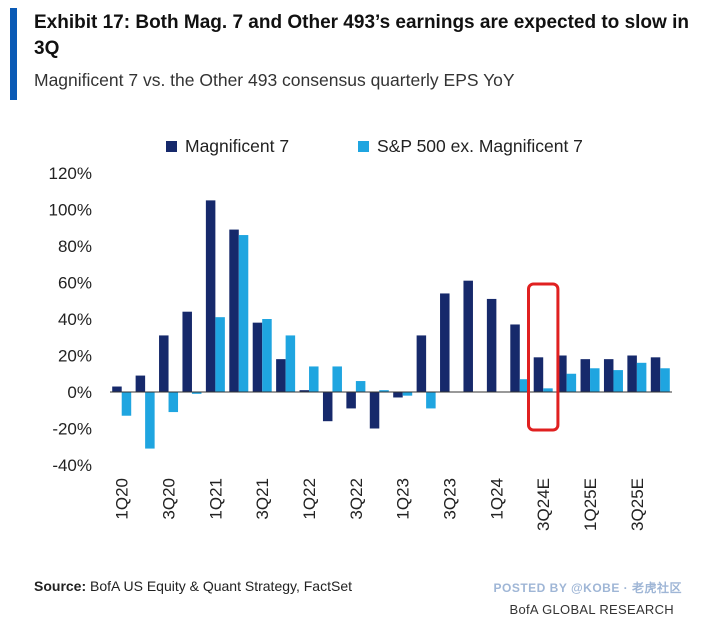 The height and width of the screenshot is (624, 704). I want to click on legend-label-sp500-ex-mag7: S&P 500 ex. Magnificent 7, so click(480, 146).